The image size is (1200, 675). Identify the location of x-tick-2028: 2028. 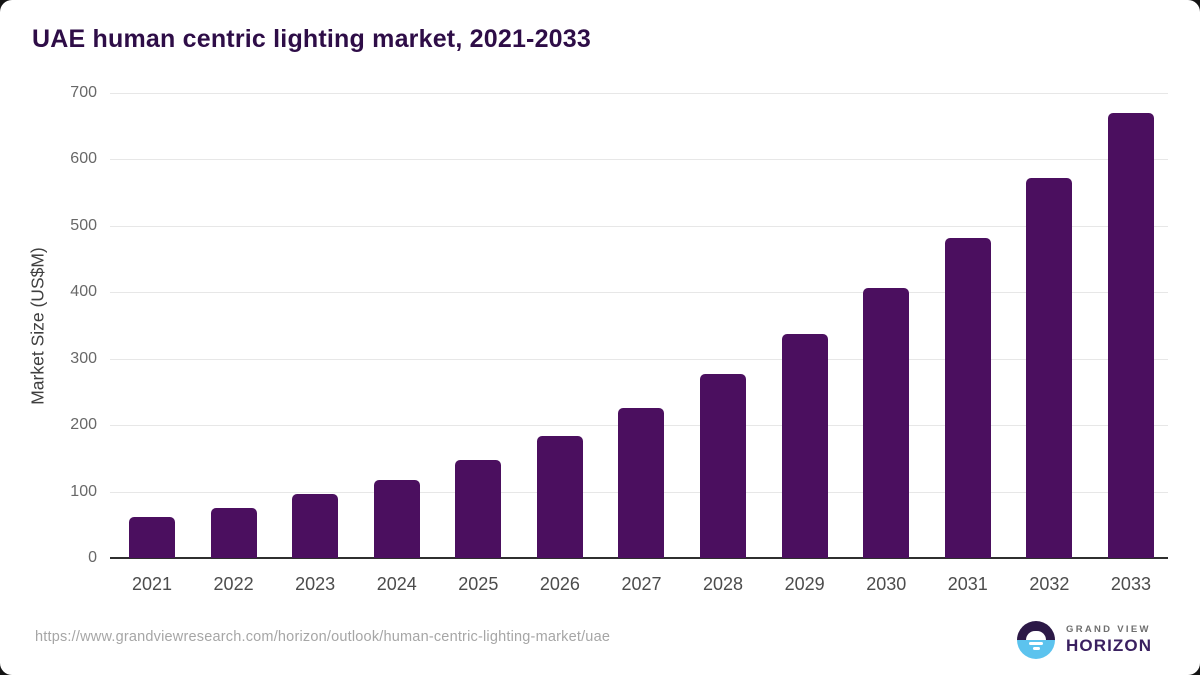
(723, 584).